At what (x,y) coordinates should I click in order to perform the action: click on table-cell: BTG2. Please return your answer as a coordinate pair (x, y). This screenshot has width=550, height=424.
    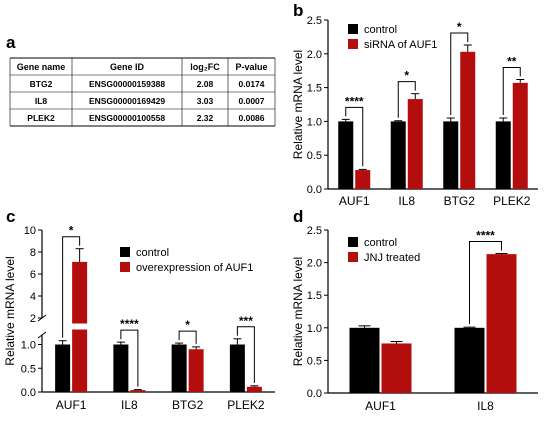
    Looking at the image, I should click on (41, 84).